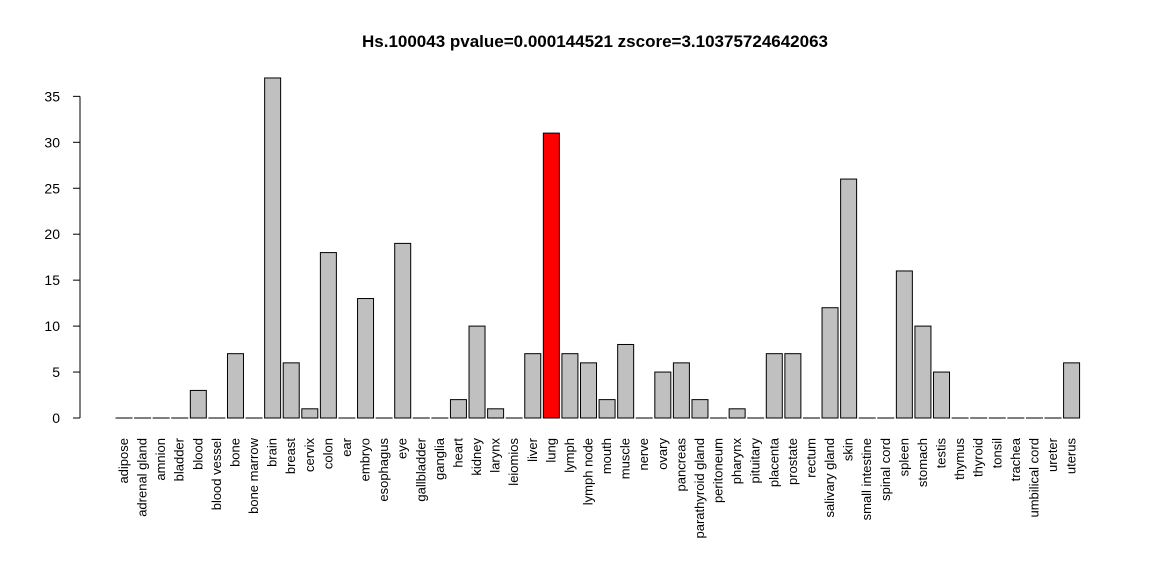  What do you see at coordinates (736, 461) in the screenshot?
I see `x-tick-label: pharynx` at bounding box center [736, 461].